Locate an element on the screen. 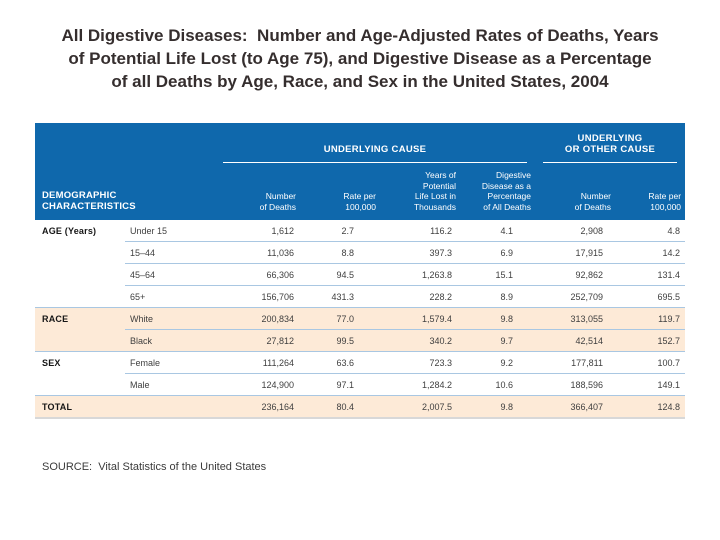 This screenshot has width=720, height=540. category-cell: White is located at coordinates (170, 318).